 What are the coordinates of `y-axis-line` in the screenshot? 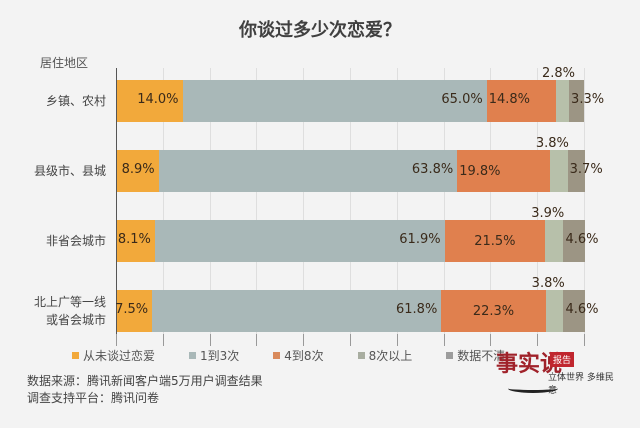 It's located at (116, 207).